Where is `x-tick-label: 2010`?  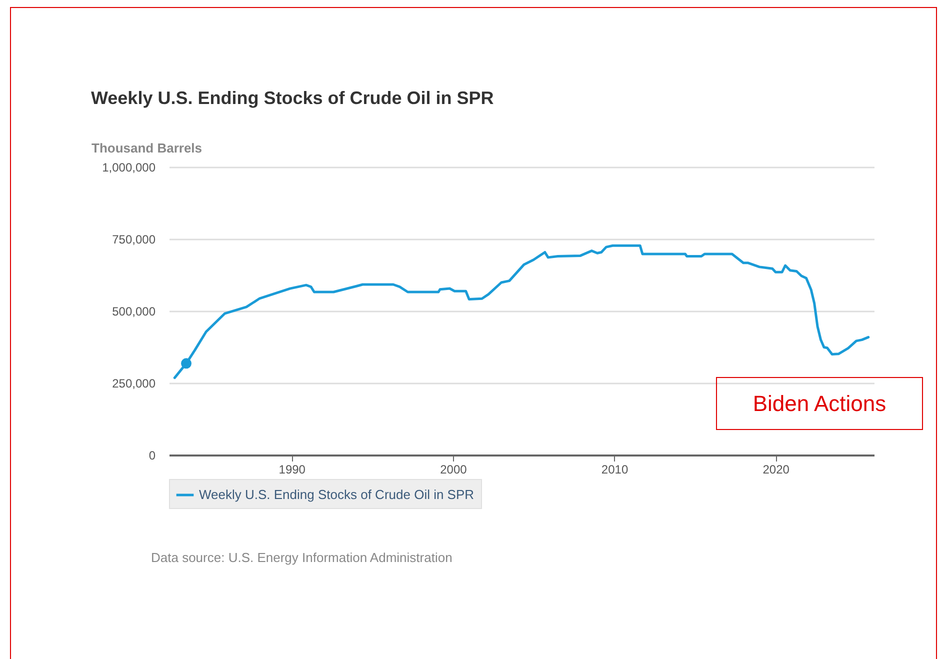
x-tick-label: 2010 is located at coordinates (614, 469).